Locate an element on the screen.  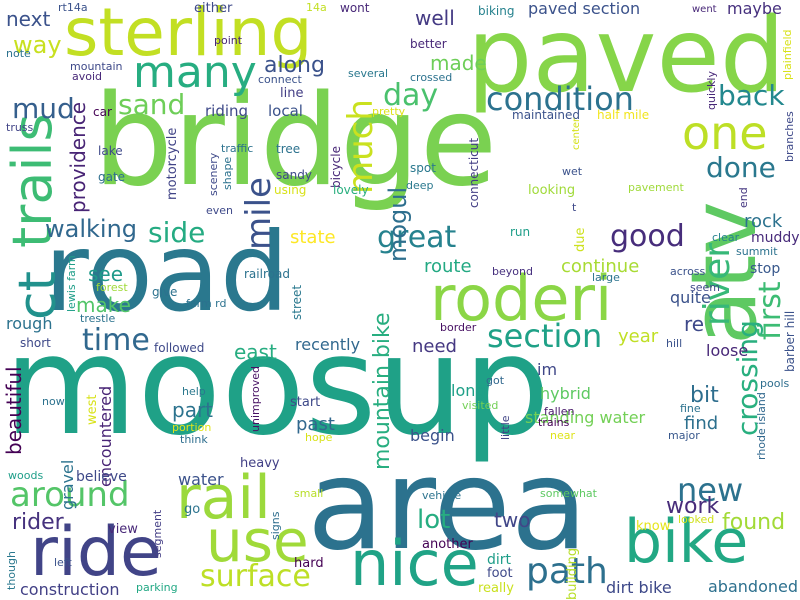
word-mogul: mogul is located at coordinates (398, 224).